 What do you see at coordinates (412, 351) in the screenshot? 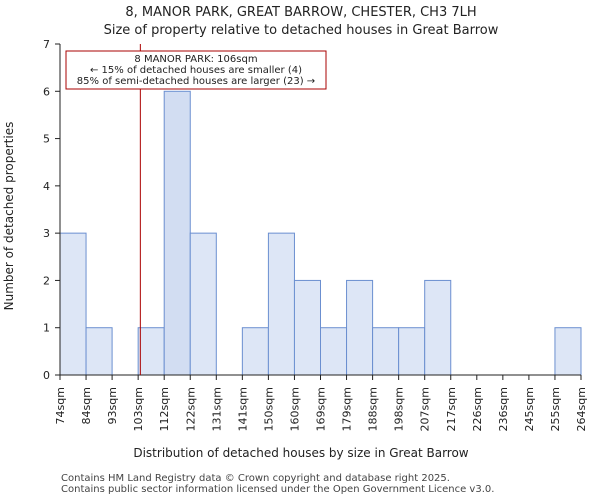
I see `bar-198sqm` at bounding box center [412, 351].